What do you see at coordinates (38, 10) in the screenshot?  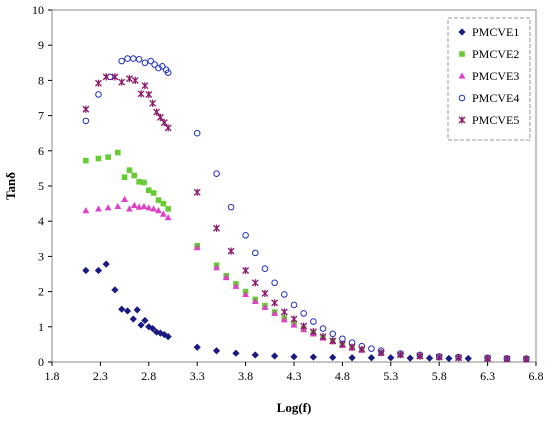 I see `y-tick-label: 10` at bounding box center [38, 10].